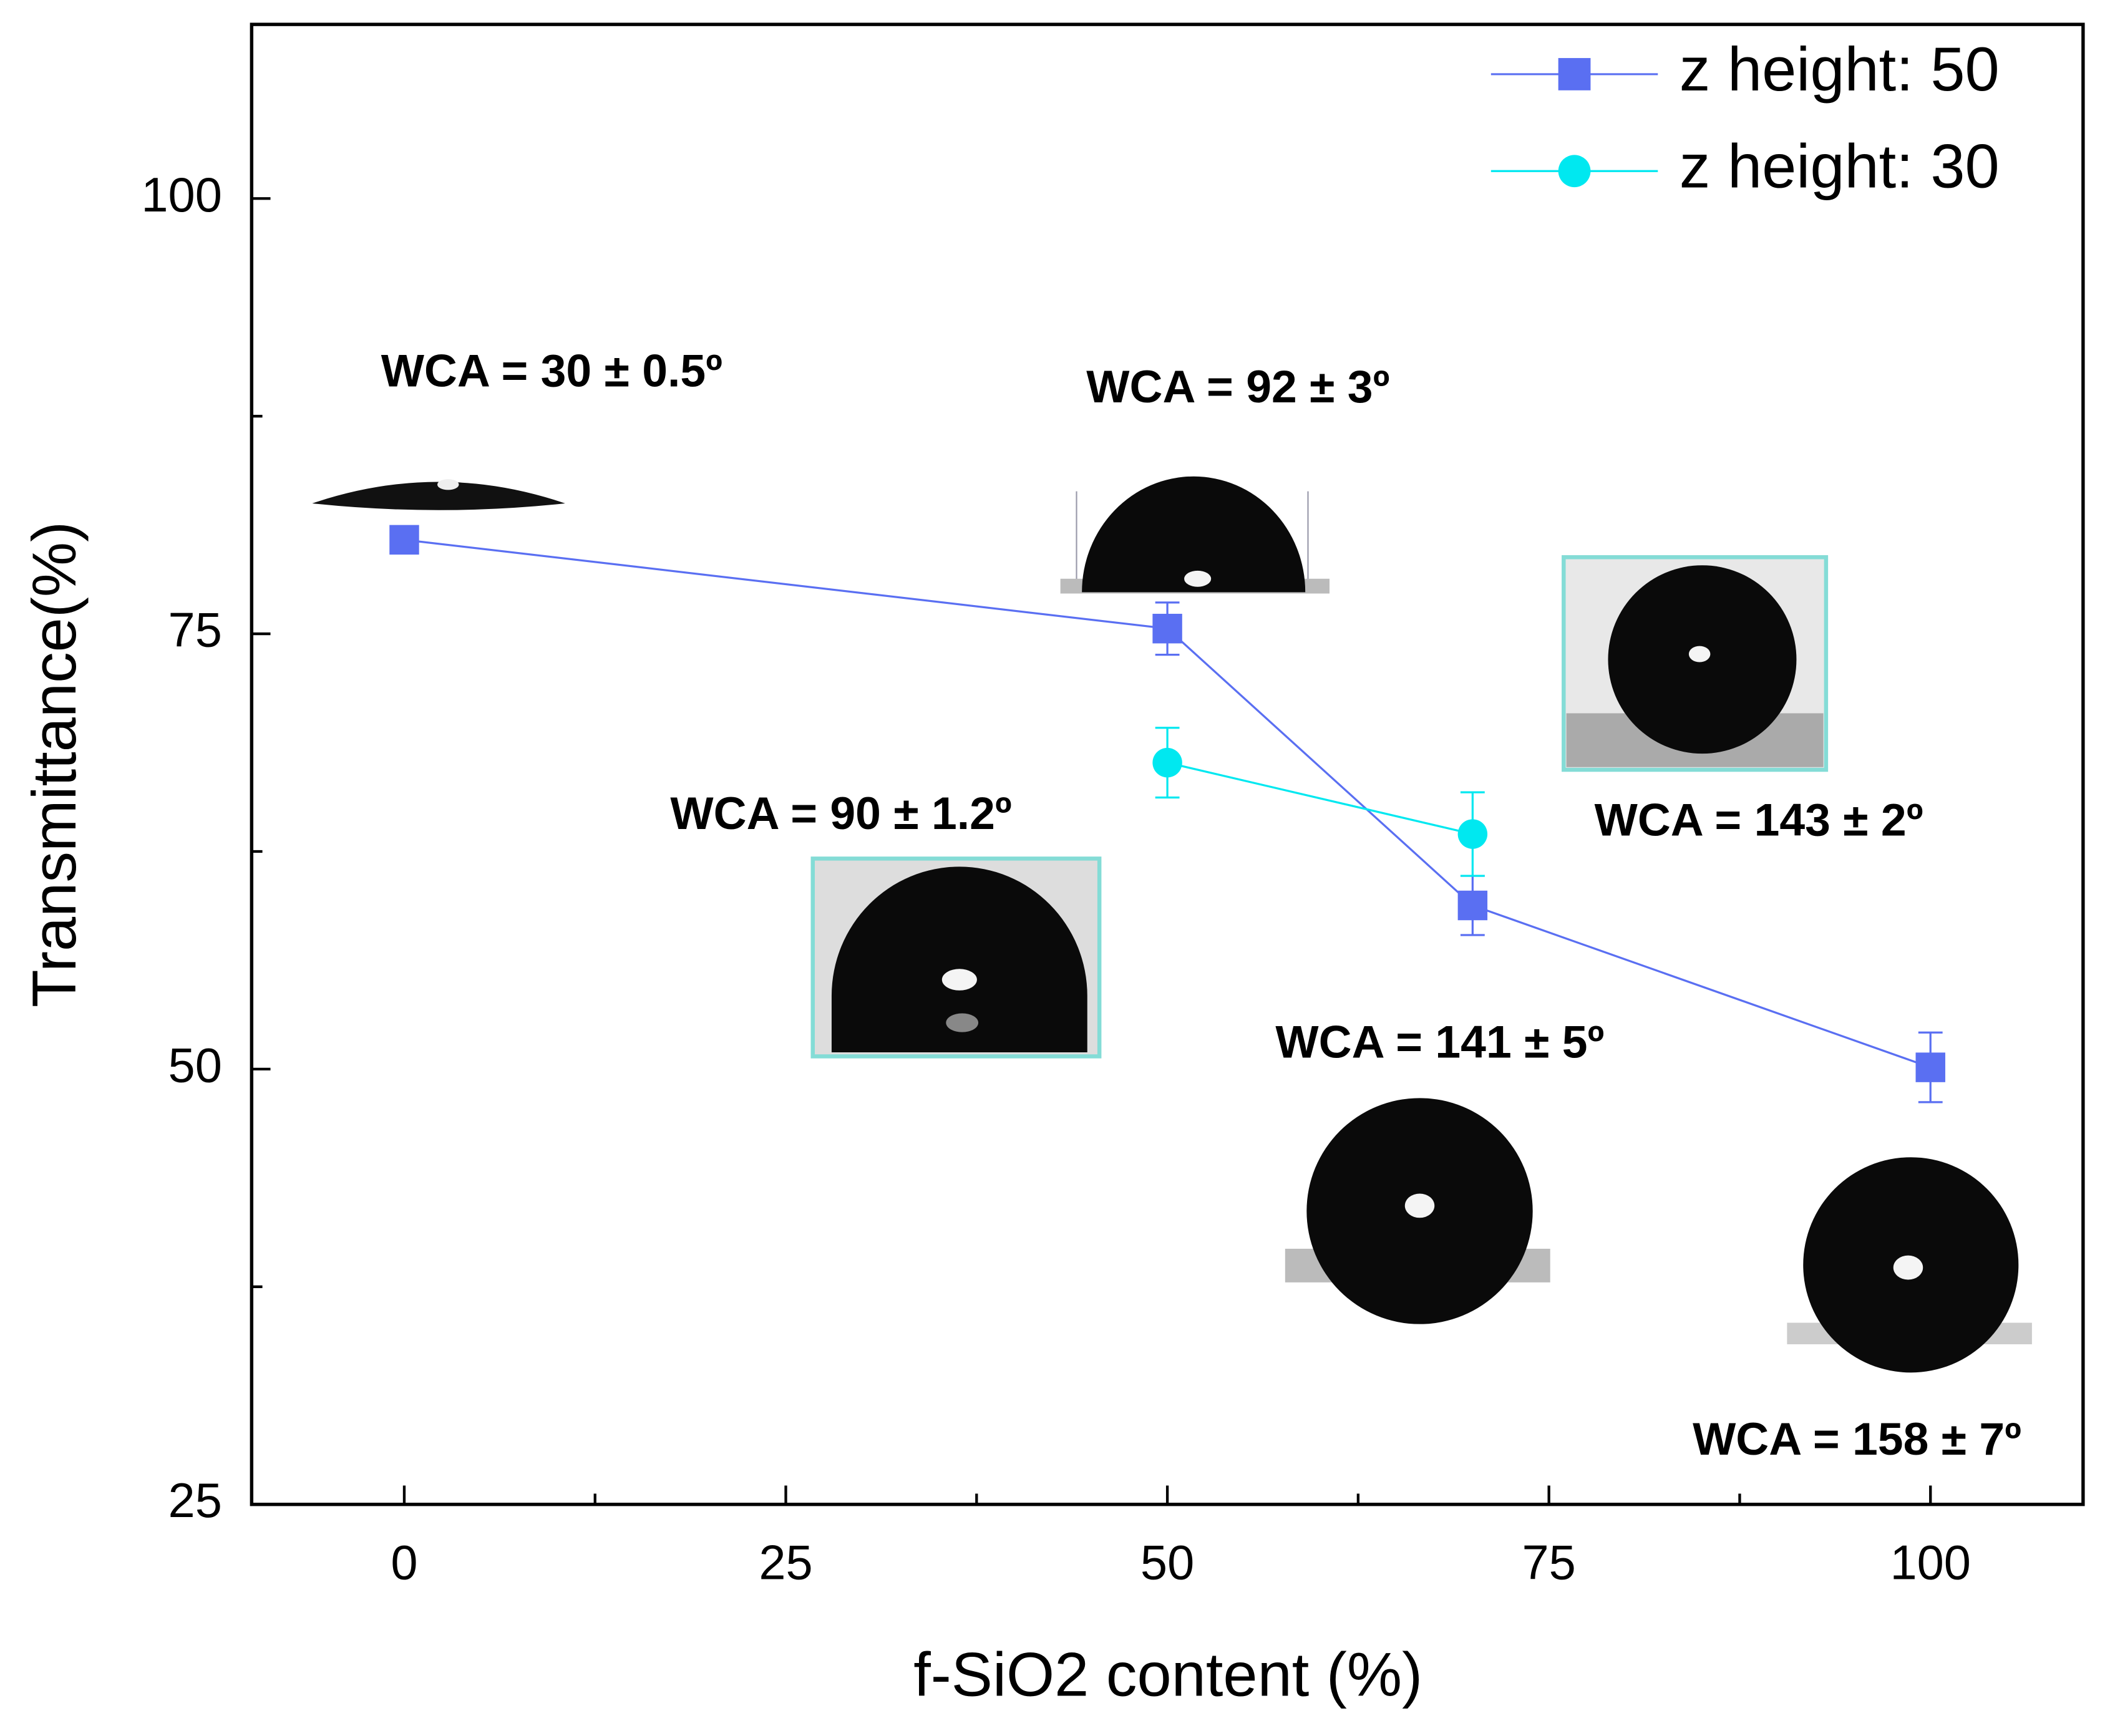 The height and width of the screenshot is (1736, 2110). I want to click on legend-label: z height: 30, so click(1840, 166).